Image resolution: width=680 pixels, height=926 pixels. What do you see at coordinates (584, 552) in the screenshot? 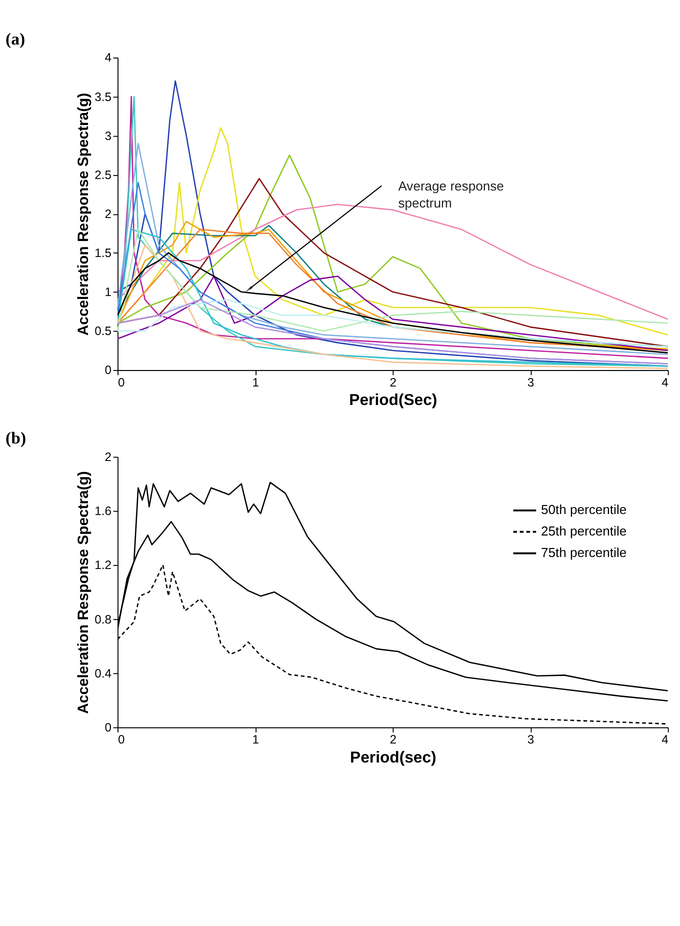
I see `legend-label: 75th percentile` at bounding box center [584, 552].